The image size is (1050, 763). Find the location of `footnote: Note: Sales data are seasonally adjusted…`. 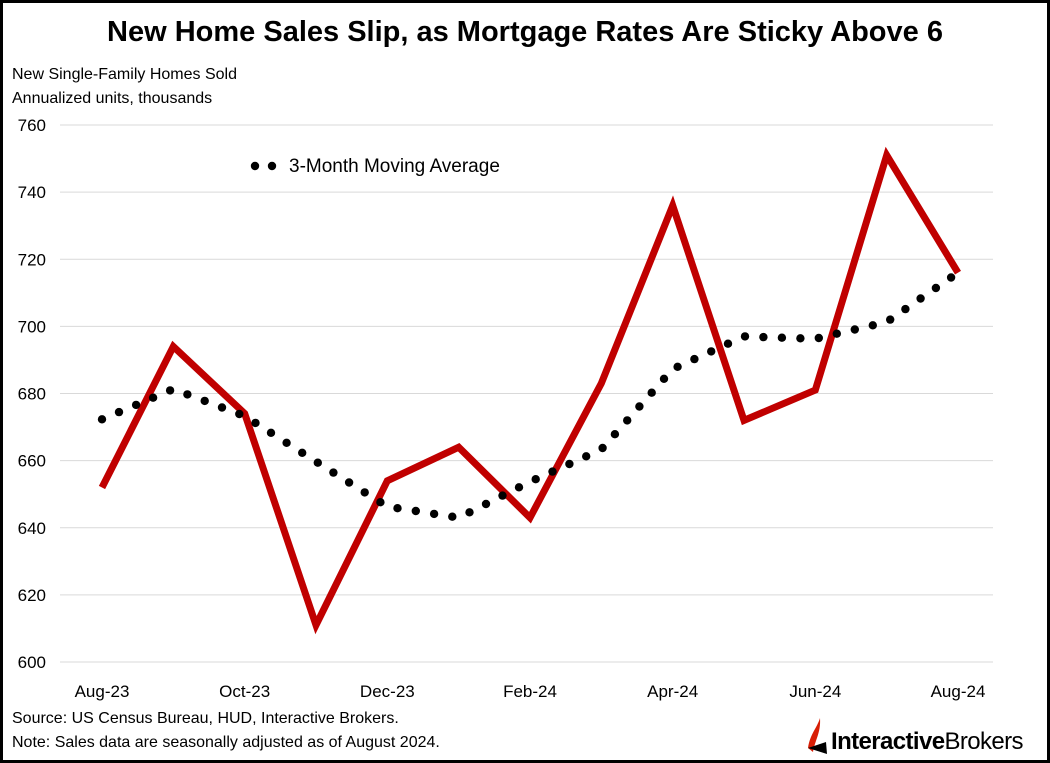

footnote: Note: Sales data are seasonally adjusted… is located at coordinates (226, 742).